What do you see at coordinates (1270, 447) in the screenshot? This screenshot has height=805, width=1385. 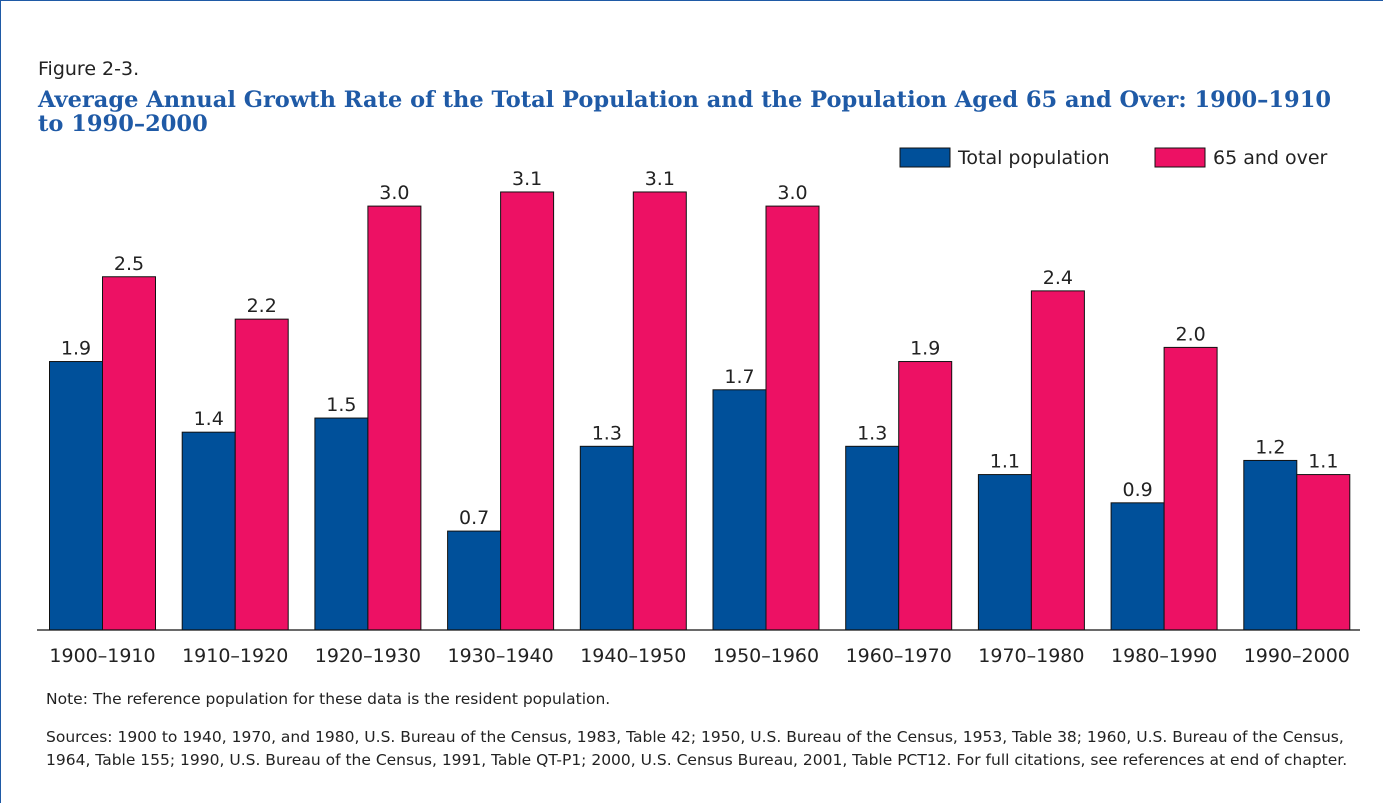 I see `data-label: 1.2` at bounding box center [1270, 447].